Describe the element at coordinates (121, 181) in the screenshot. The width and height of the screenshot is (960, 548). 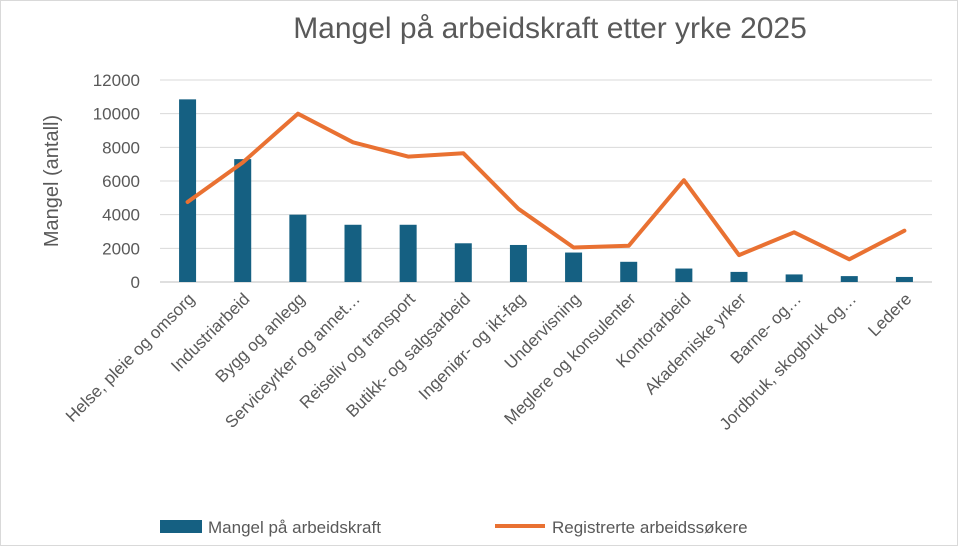
I see `y-tick-label: 6000` at that location.